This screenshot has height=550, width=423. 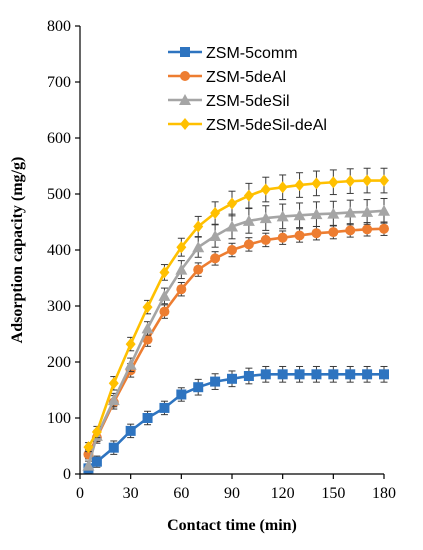 I want to click on x-tick-label: 30, so click(x=131, y=493).